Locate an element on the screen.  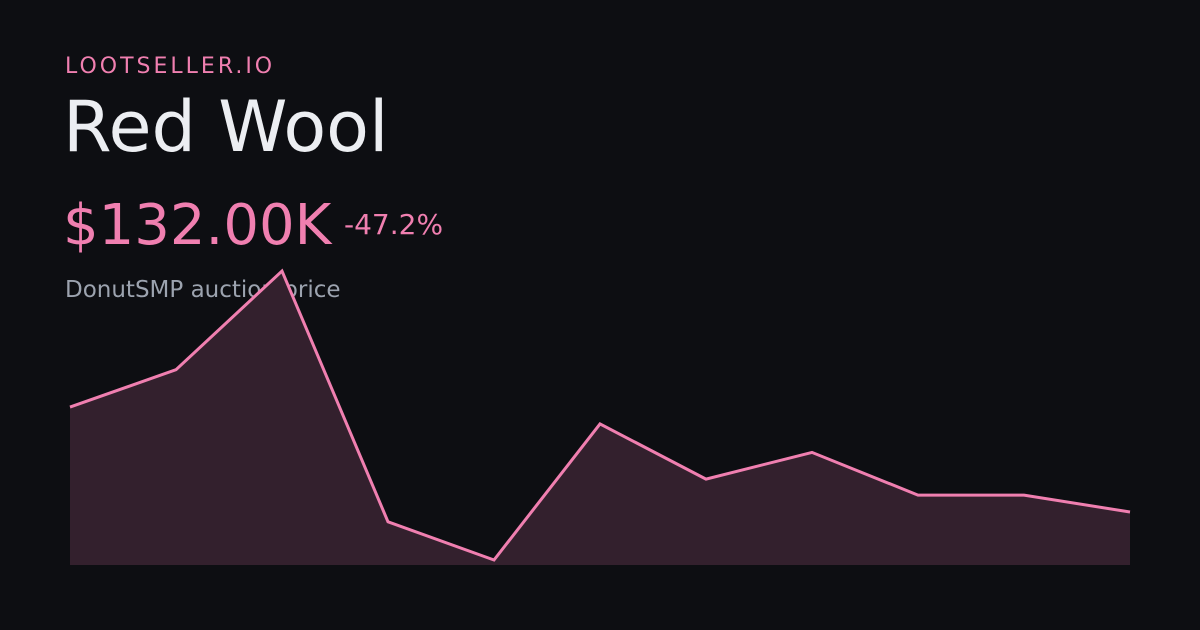
price-change: -47.2% is located at coordinates (393, 224).